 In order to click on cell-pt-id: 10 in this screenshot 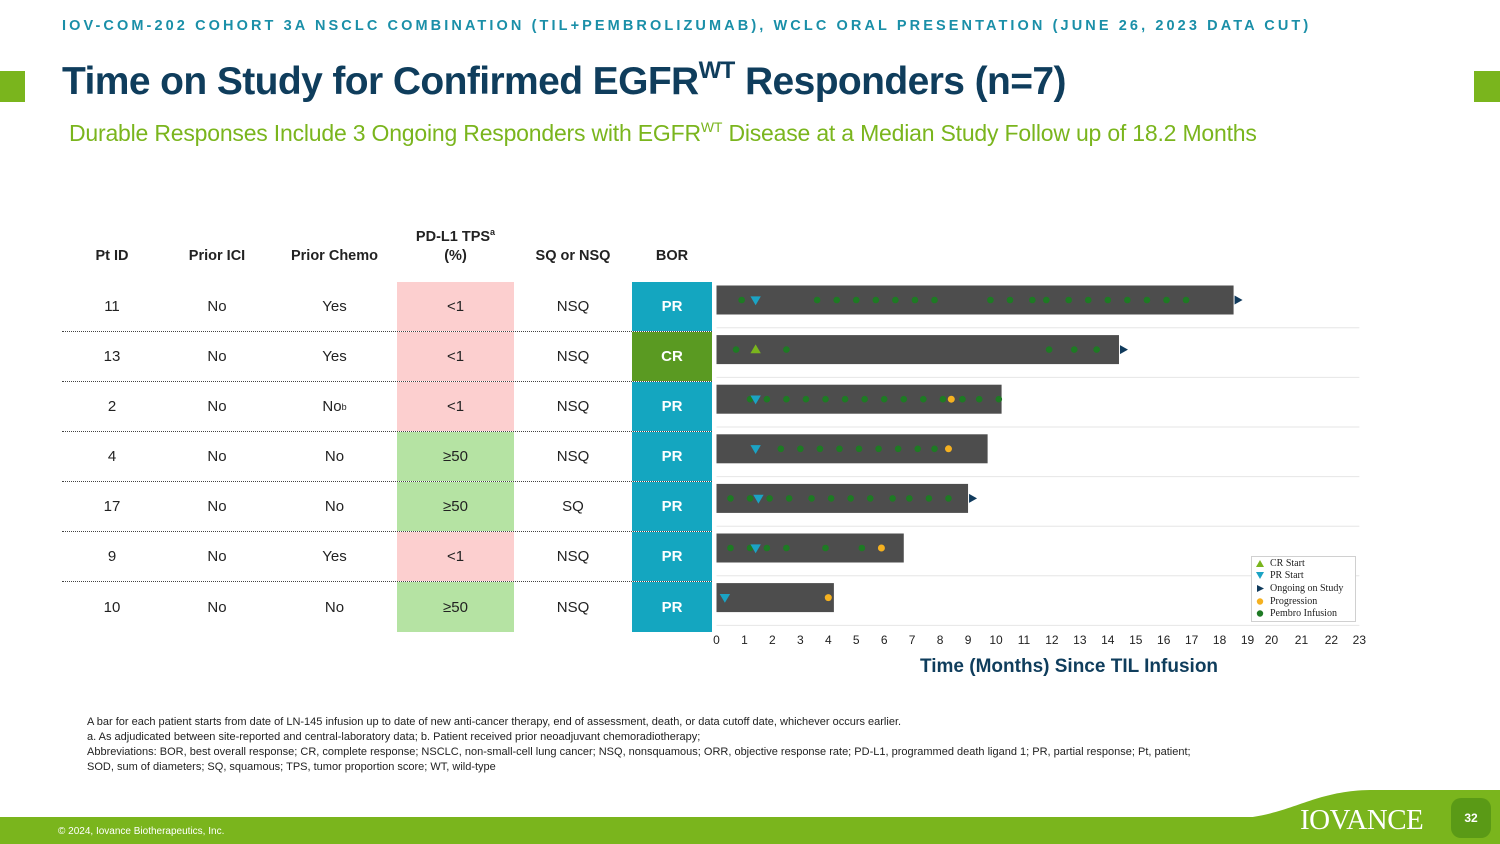, I will do `click(112, 607)`.